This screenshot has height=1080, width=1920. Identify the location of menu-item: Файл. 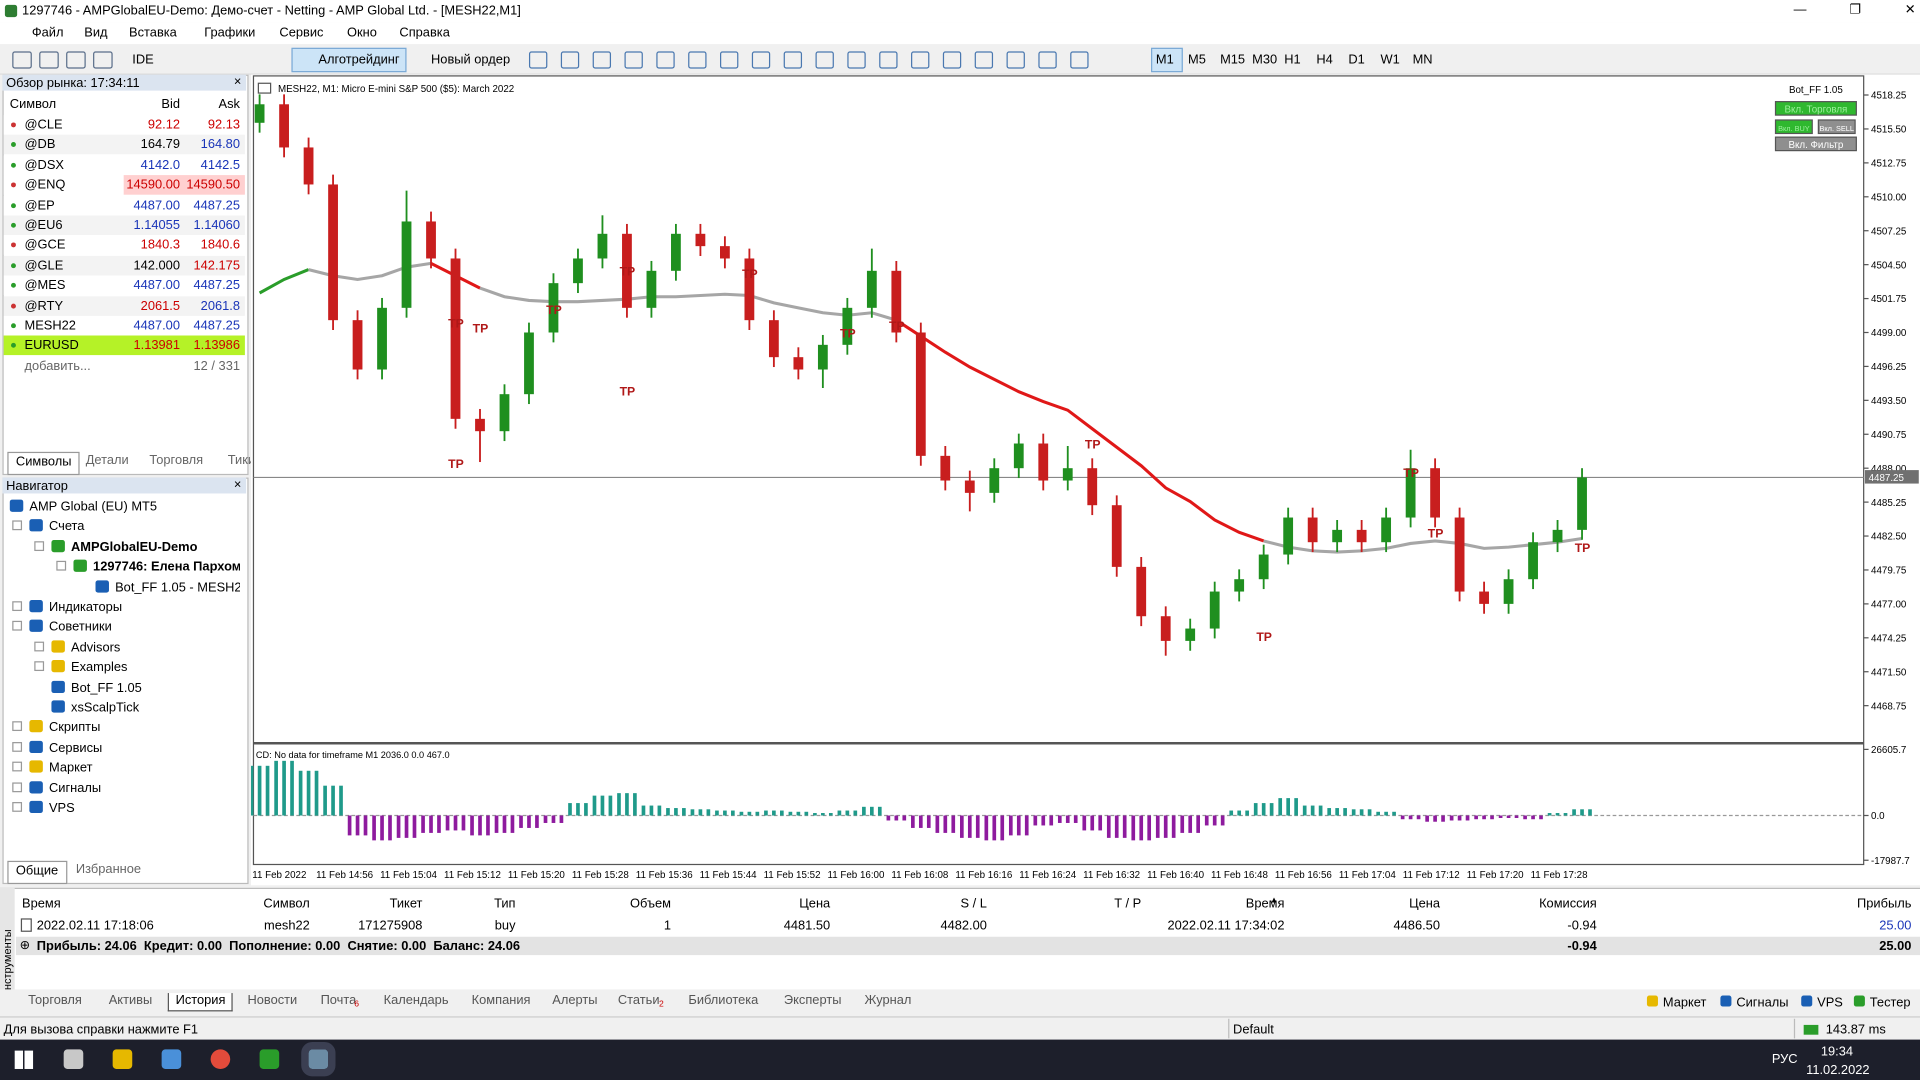
(47, 33).